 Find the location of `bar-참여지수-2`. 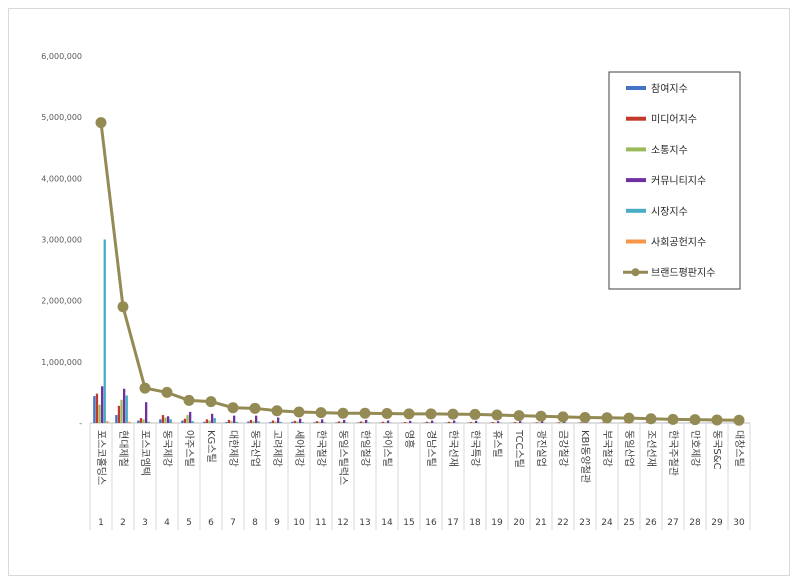

bar-참여지수-2 is located at coordinates (116, 419).